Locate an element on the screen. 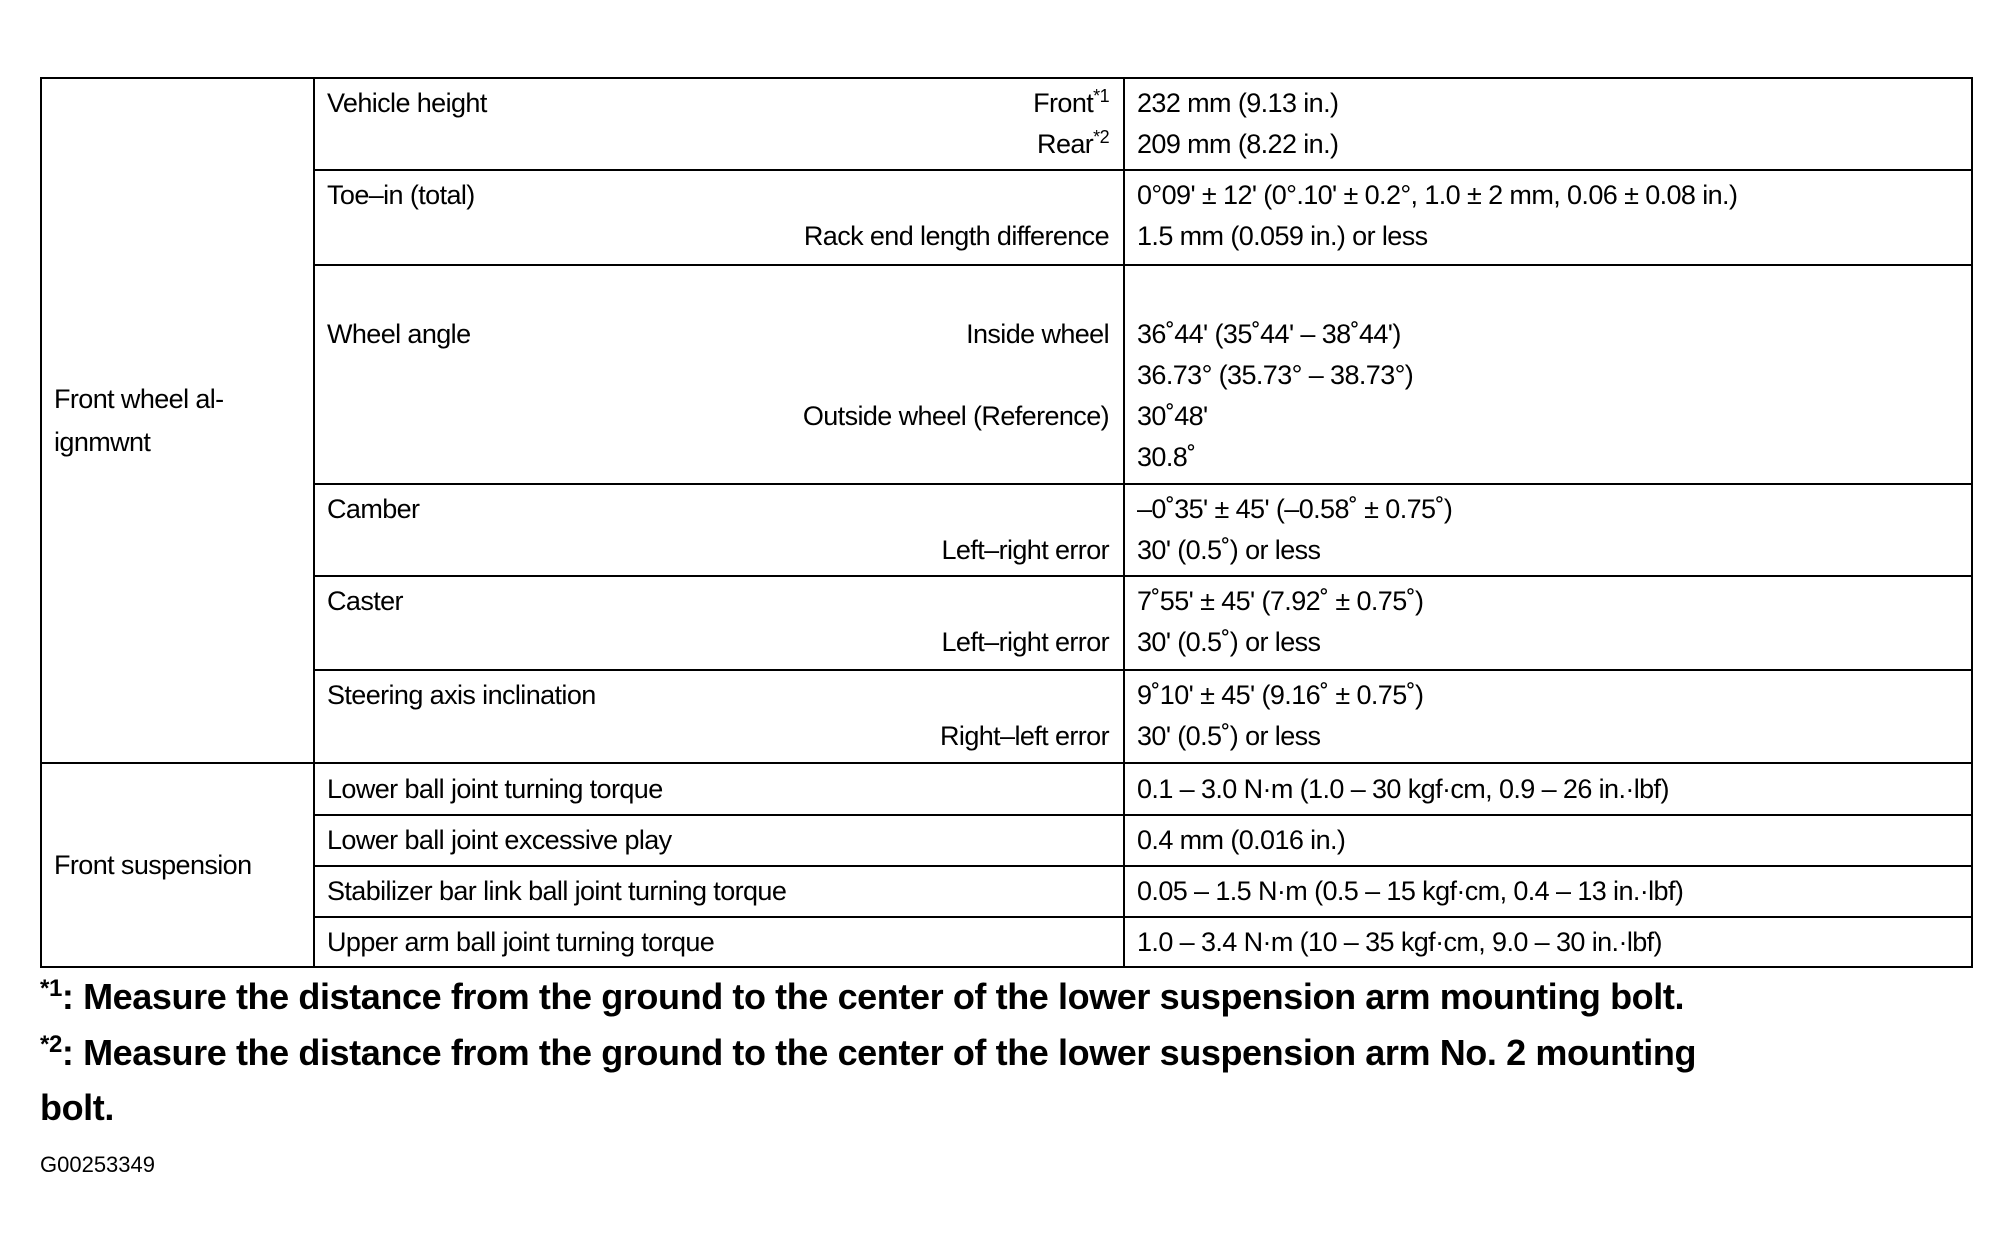  value: 232 mm (9.13 in.) is located at coordinates (1238, 103).